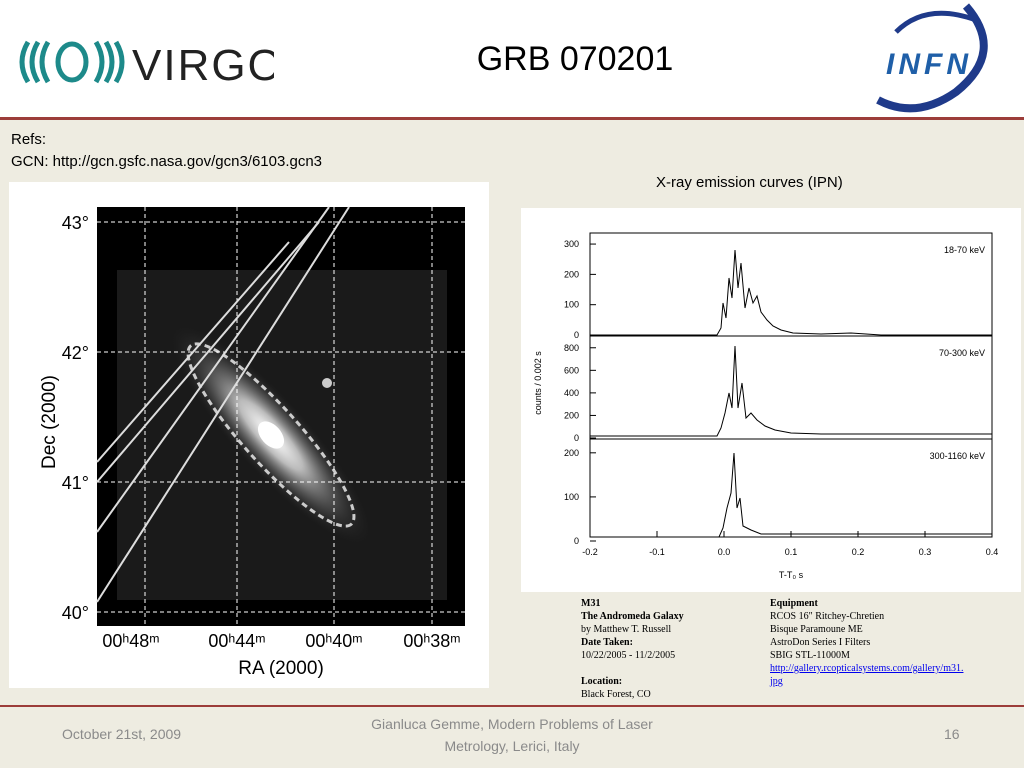  I want to click on refs-label: Refs:, so click(29, 139).